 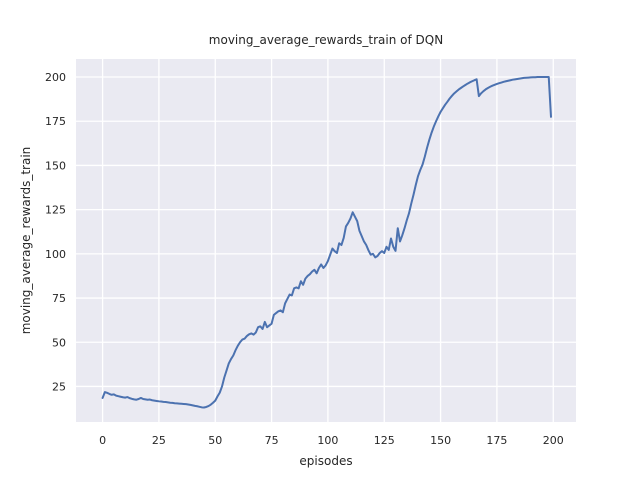 I want to click on x-tick-label: 50, so click(x=215, y=440).